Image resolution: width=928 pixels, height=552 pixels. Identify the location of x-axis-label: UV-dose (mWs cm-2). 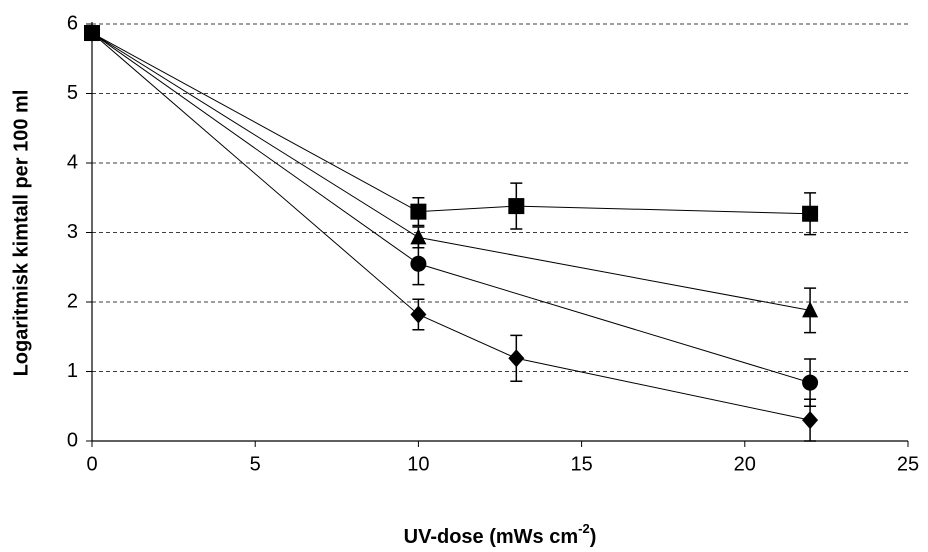
(500, 534).